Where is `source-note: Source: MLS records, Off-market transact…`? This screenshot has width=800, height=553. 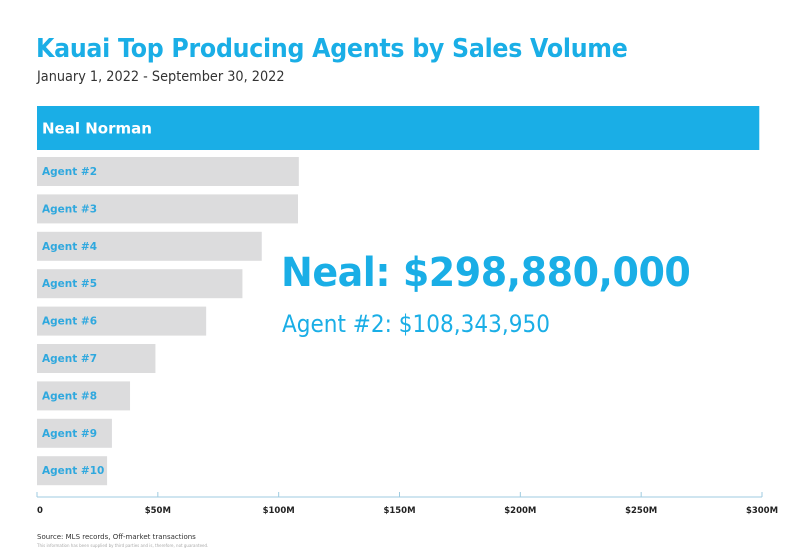 source-note: Source: MLS records, Off-market transact… is located at coordinates (116, 537).